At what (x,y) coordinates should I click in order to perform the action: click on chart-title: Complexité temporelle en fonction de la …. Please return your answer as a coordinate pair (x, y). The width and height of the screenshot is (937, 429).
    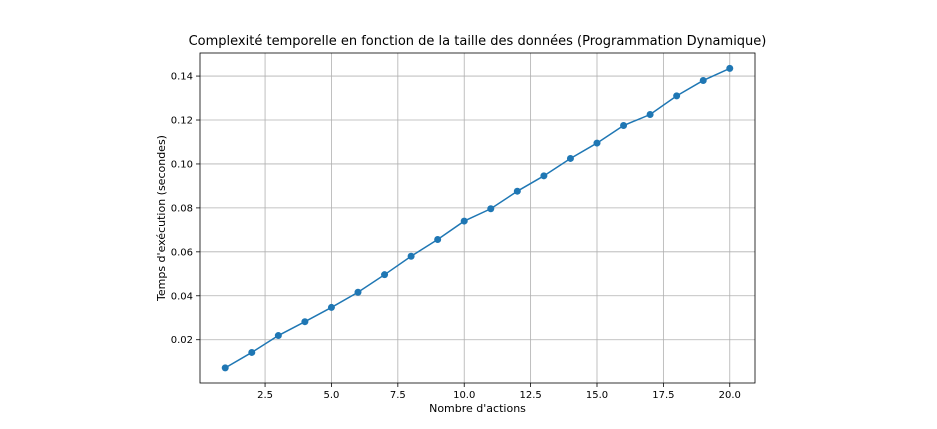
    Looking at the image, I should click on (478, 41).